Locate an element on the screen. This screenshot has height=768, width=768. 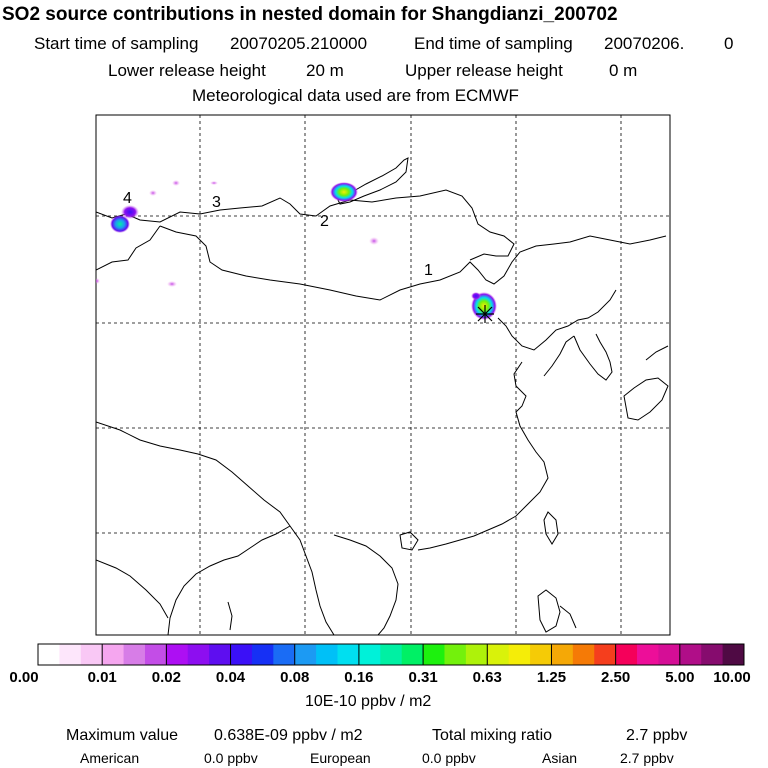
colorbar is located at coordinates (391, 654).